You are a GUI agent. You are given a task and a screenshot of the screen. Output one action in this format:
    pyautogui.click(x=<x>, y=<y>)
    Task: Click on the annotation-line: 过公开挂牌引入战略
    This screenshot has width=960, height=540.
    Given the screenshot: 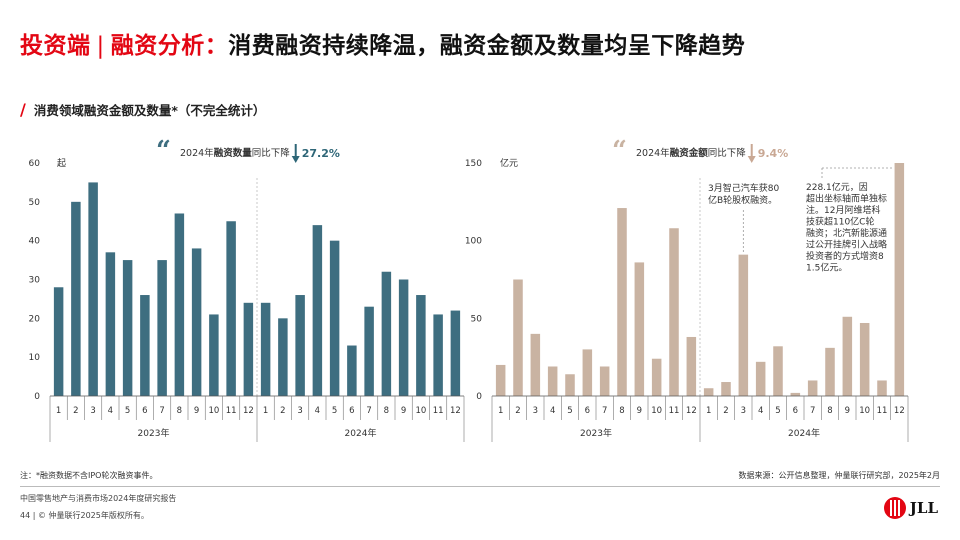 What is the action you would take?
    pyautogui.click(x=846, y=245)
    